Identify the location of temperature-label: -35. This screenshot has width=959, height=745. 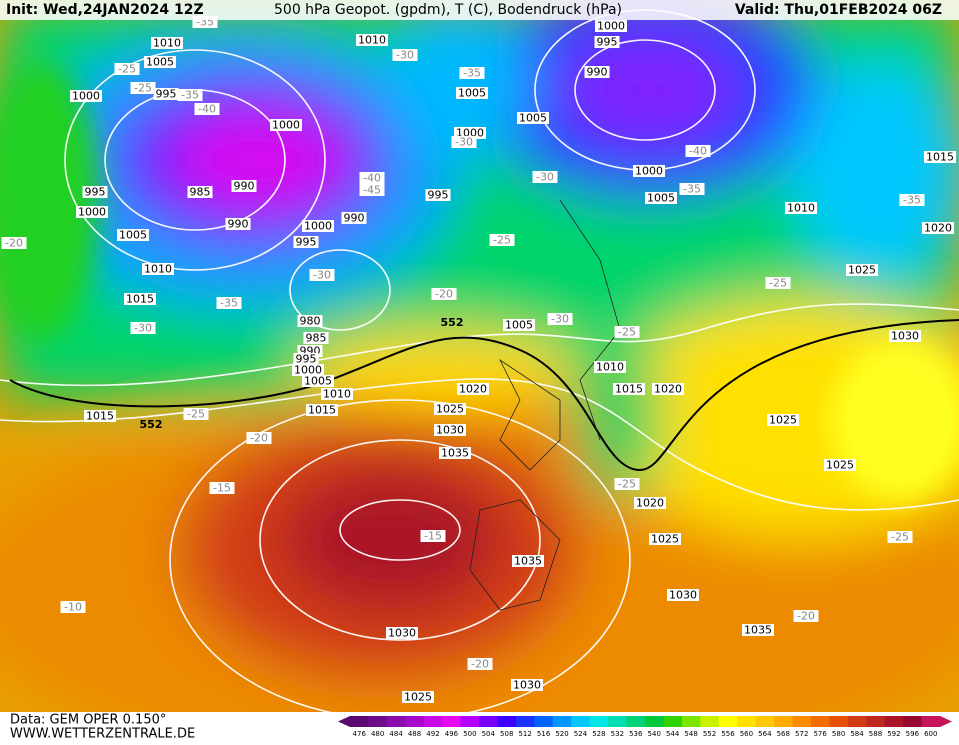
(229, 303).